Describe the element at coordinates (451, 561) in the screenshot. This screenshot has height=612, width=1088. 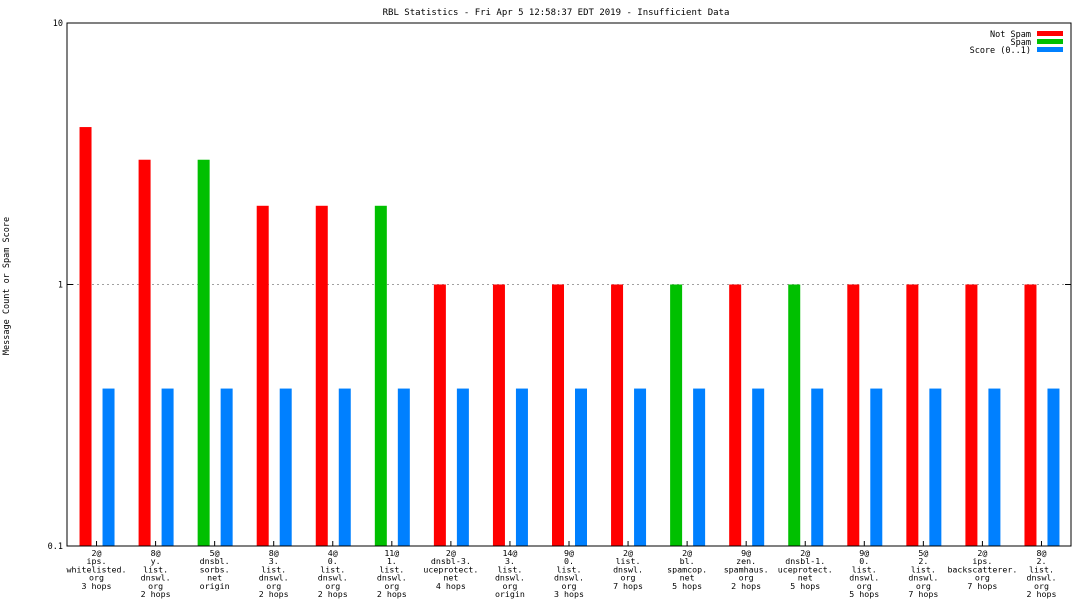
I see `x-category-line: dnsbl-3.` at that location.